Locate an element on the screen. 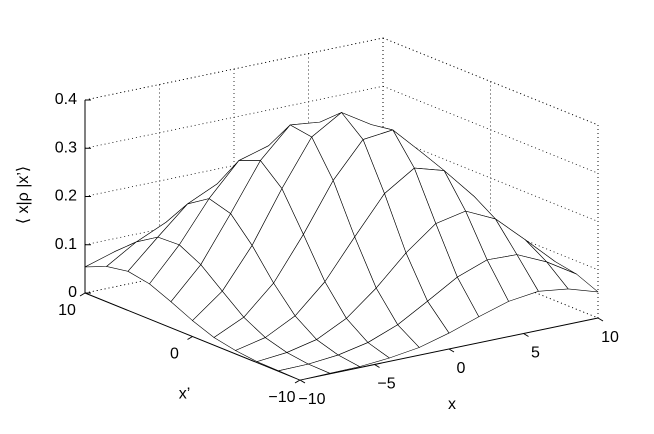 The image size is (654, 434). z-axis-label: ⟨ x|ρ |x’⟩ is located at coordinates (23, 195).